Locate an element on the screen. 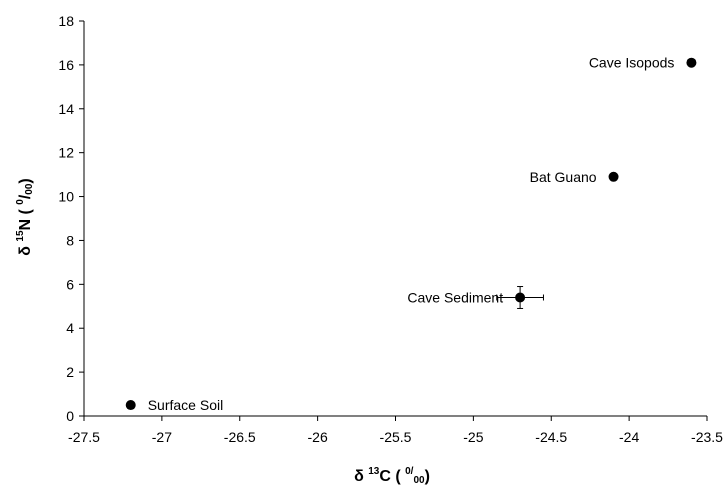 This screenshot has height=488, width=728. point-label: Cave Sediment is located at coordinates (455, 298).